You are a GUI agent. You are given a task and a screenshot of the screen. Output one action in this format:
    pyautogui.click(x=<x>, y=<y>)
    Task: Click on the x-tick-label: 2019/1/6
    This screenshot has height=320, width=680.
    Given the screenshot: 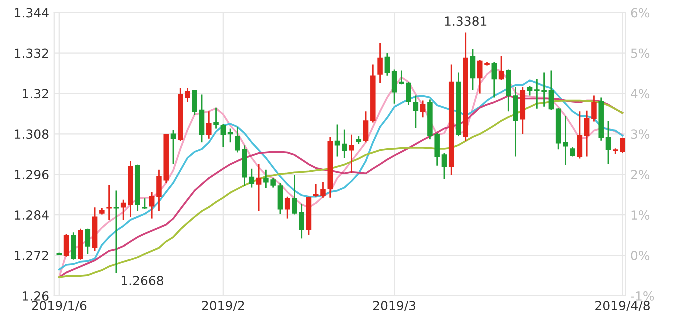 What is the action you would take?
    pyautogui.click(x=59, y=306)
    